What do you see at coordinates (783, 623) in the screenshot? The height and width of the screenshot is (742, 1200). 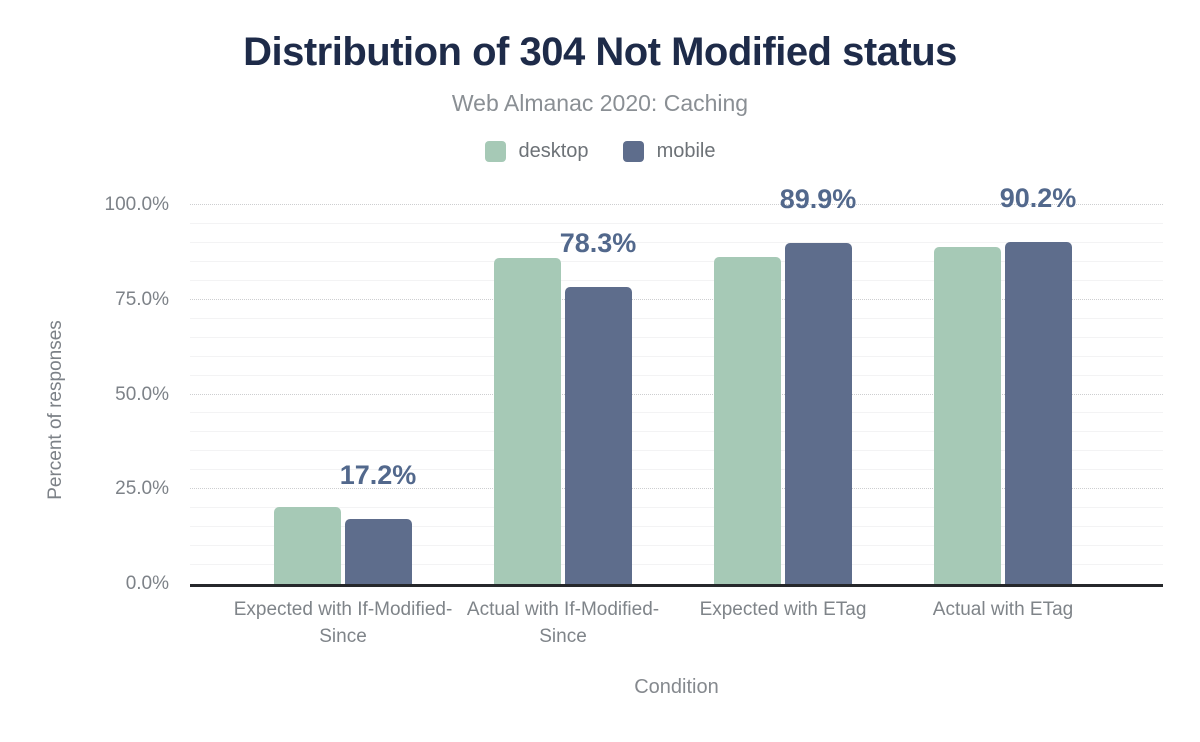 I see `x-category-cell: Expected with ETag` at bounding box center [783, 623].